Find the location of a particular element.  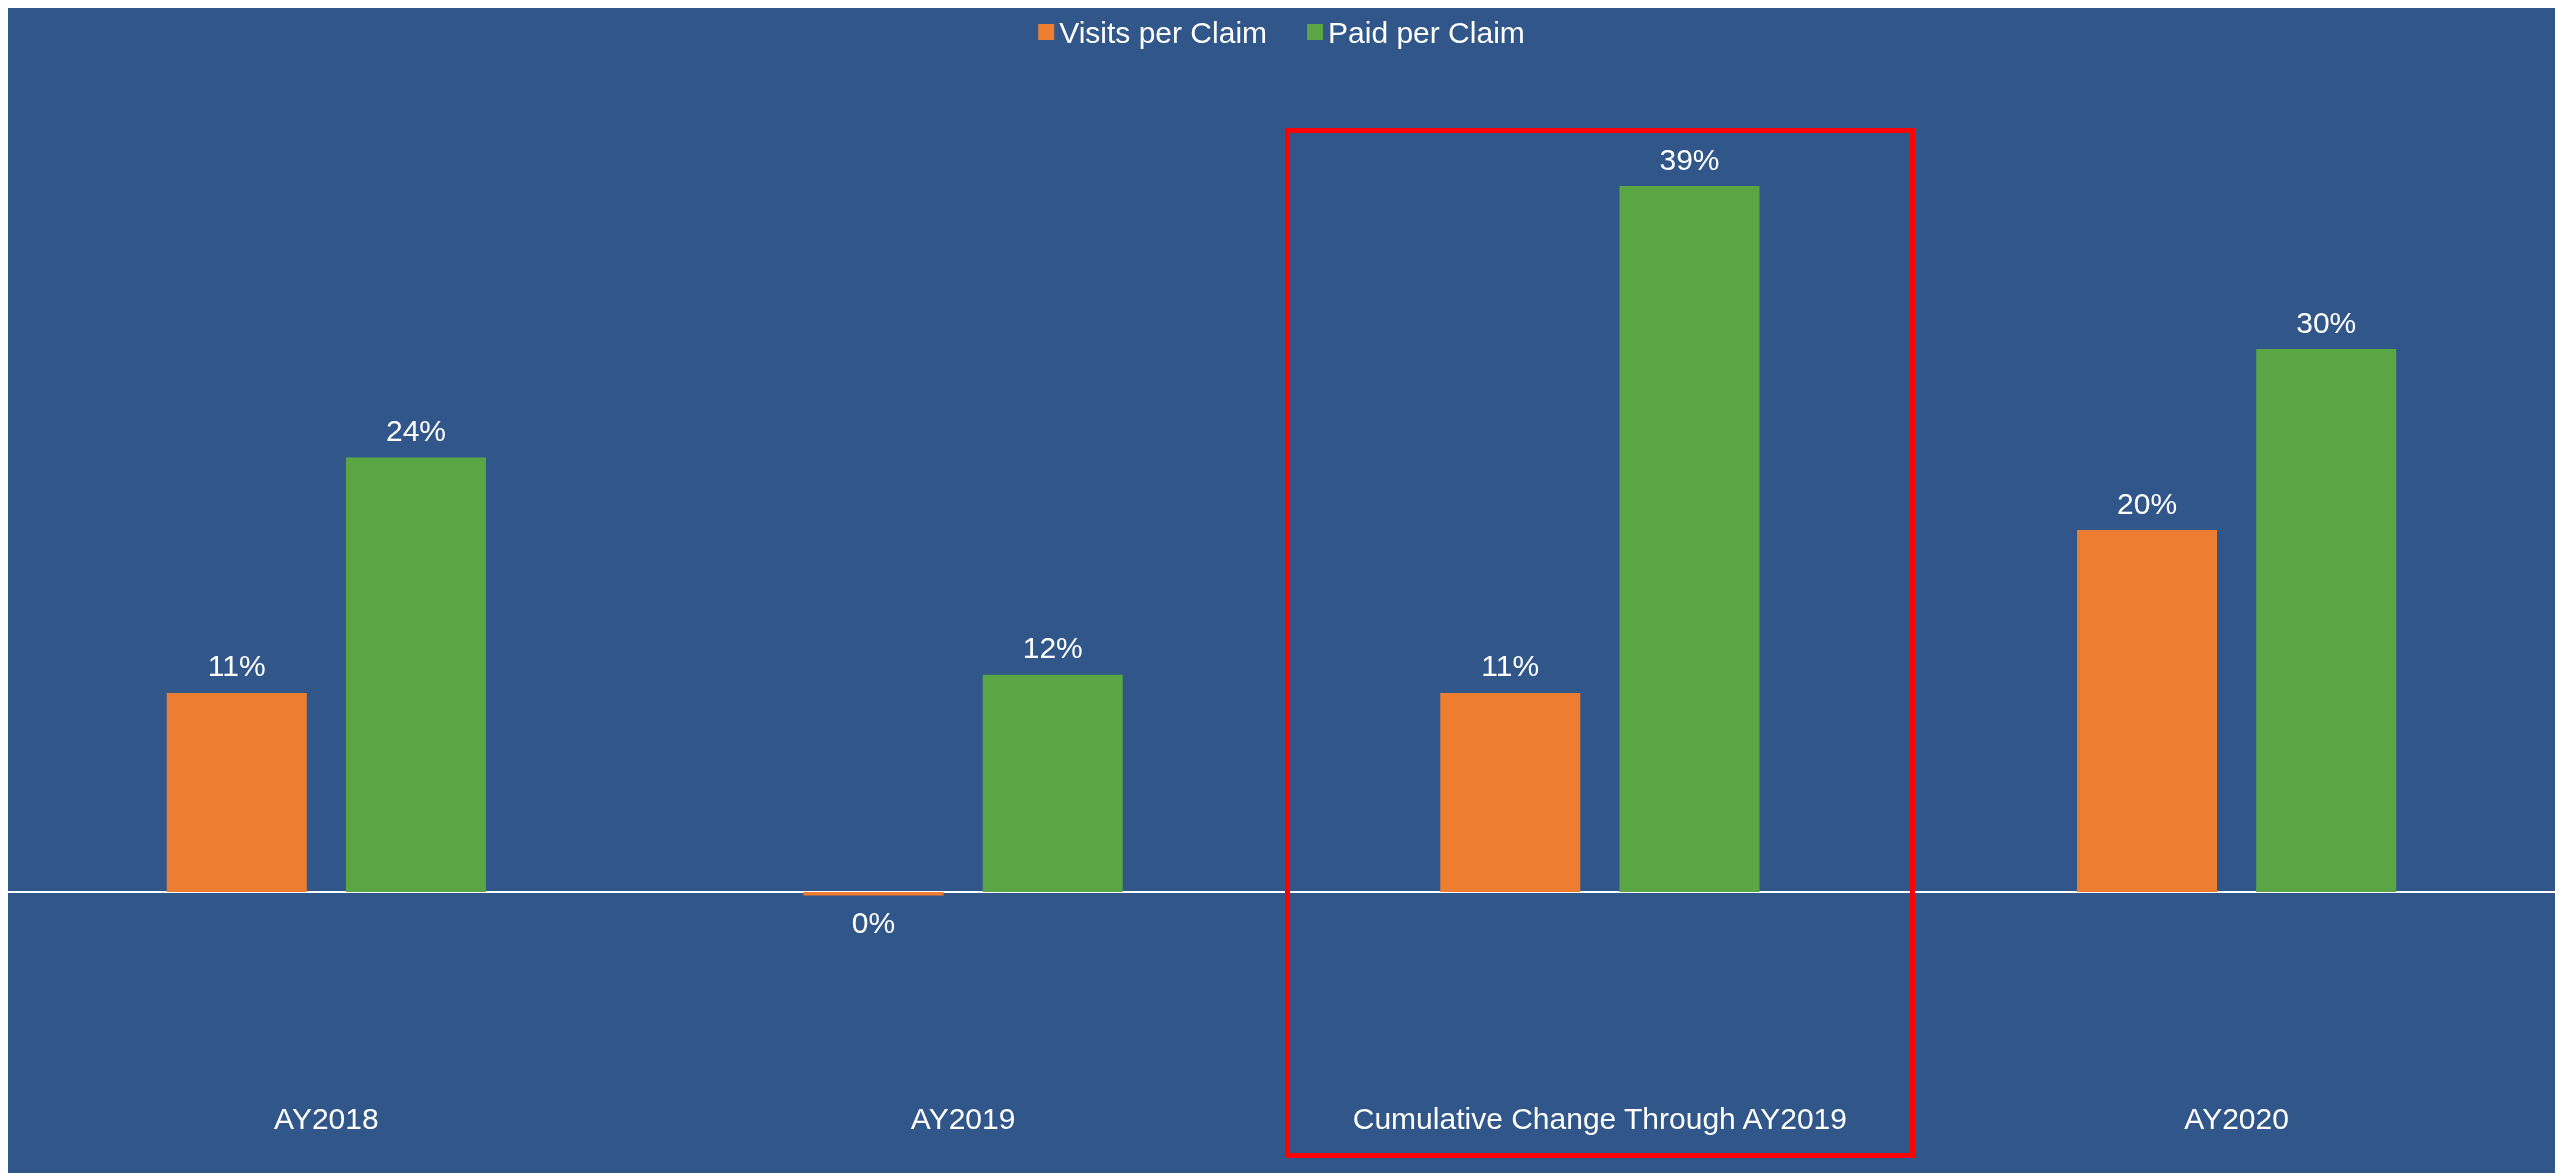

legend-label: Paid per Claim is located at coordinates (1426, 32).